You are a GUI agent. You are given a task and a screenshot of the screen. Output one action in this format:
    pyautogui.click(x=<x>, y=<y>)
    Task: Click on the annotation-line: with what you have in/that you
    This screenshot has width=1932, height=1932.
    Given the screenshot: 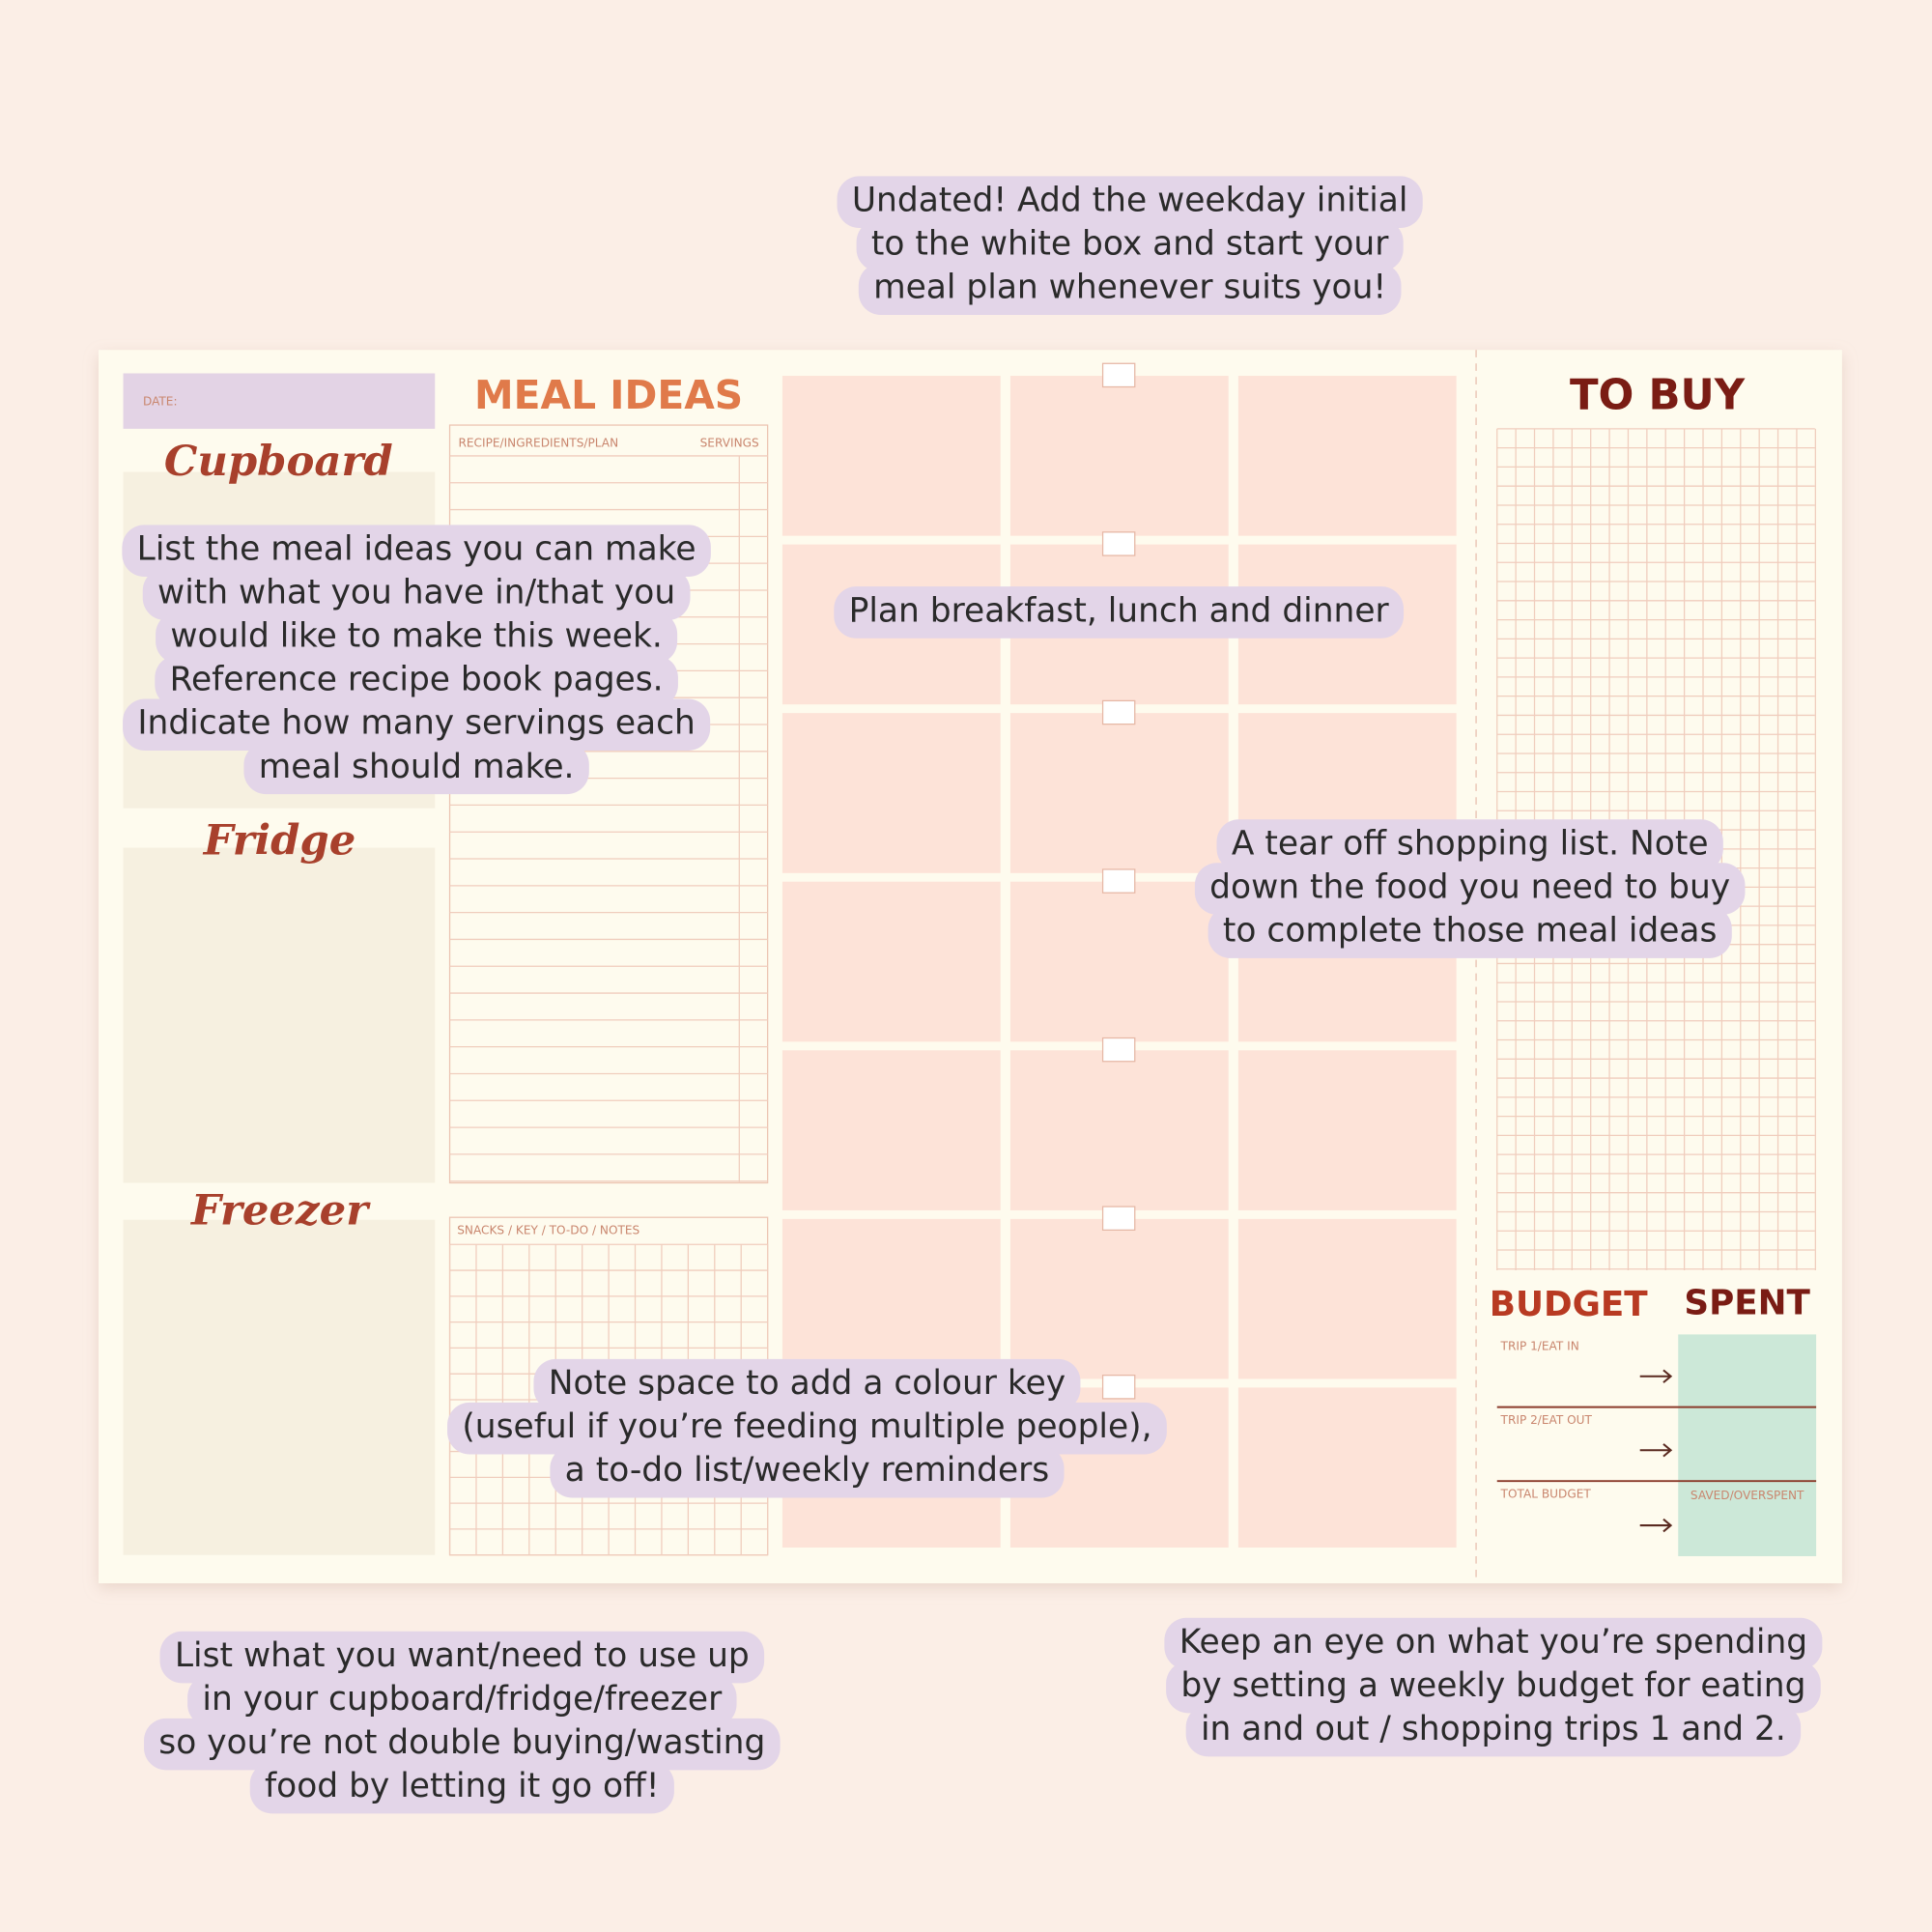 What is the action you would take?
    pyautogui.click(x=416, y=593)
    